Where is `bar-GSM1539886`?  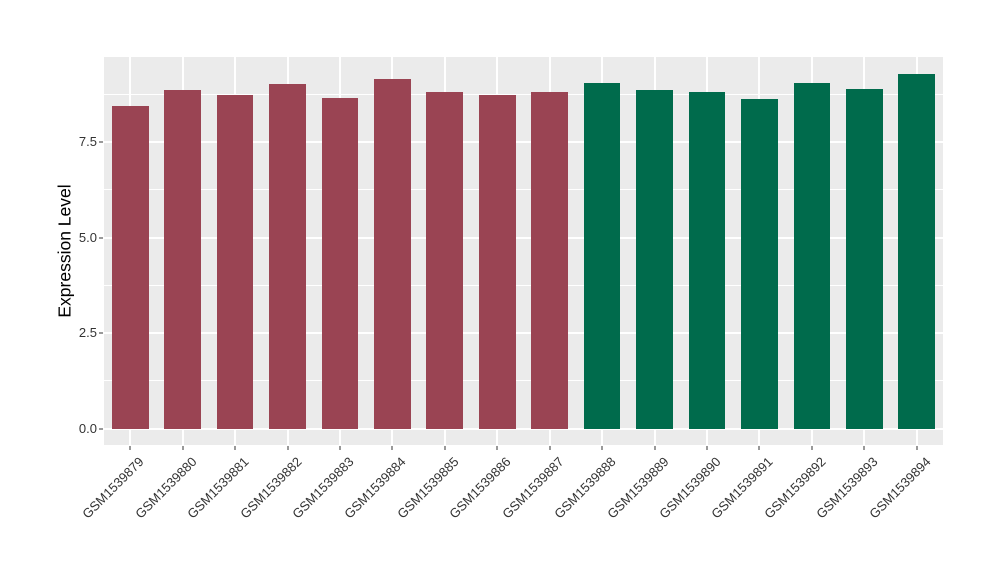 bar-GSM1539886 is located at coordinates (497, 262).